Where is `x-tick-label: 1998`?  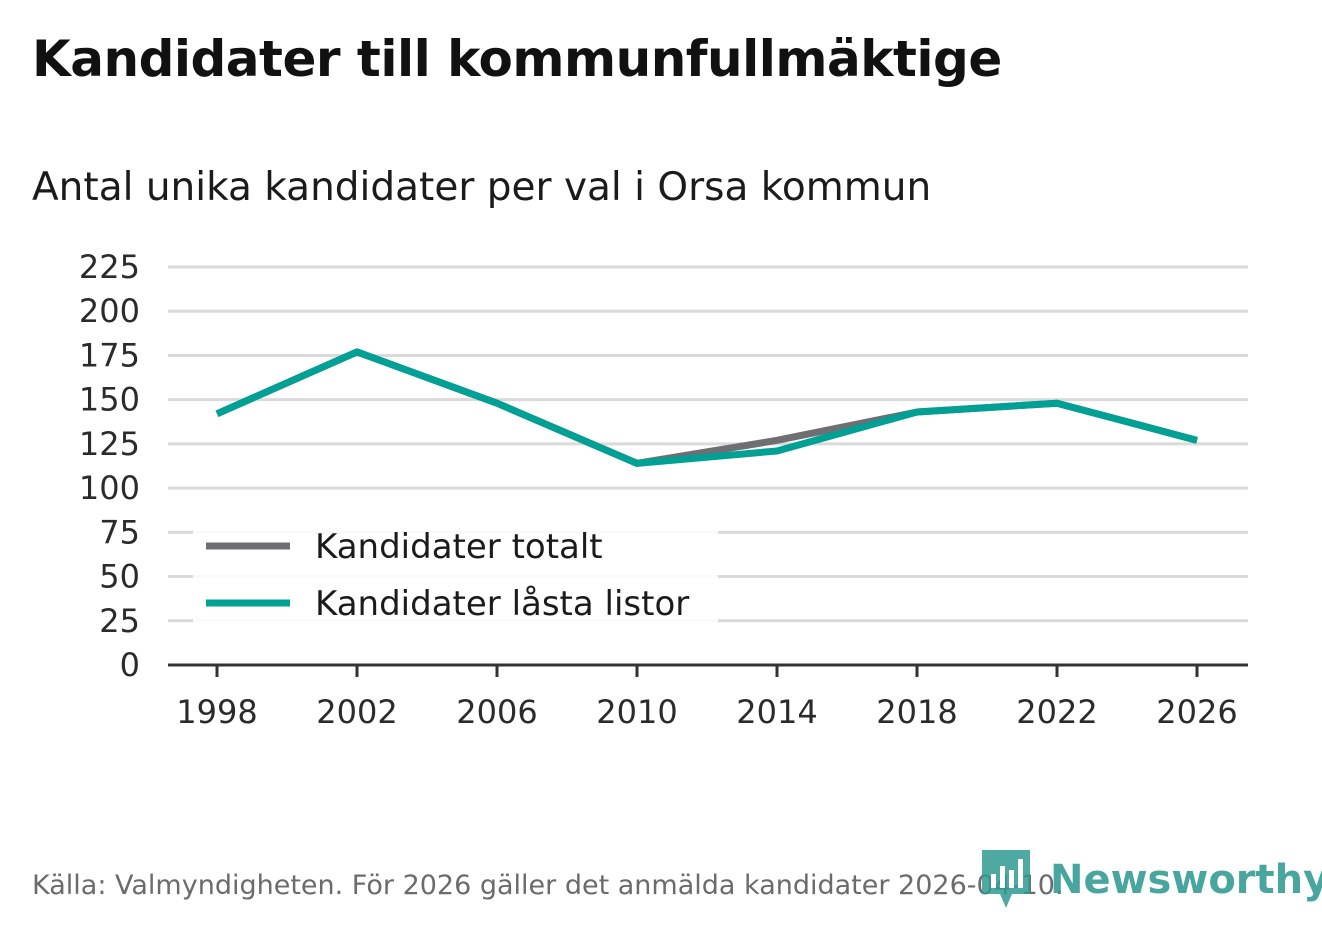
x-tick-label: 1998 is located at coordinates (216, 712).